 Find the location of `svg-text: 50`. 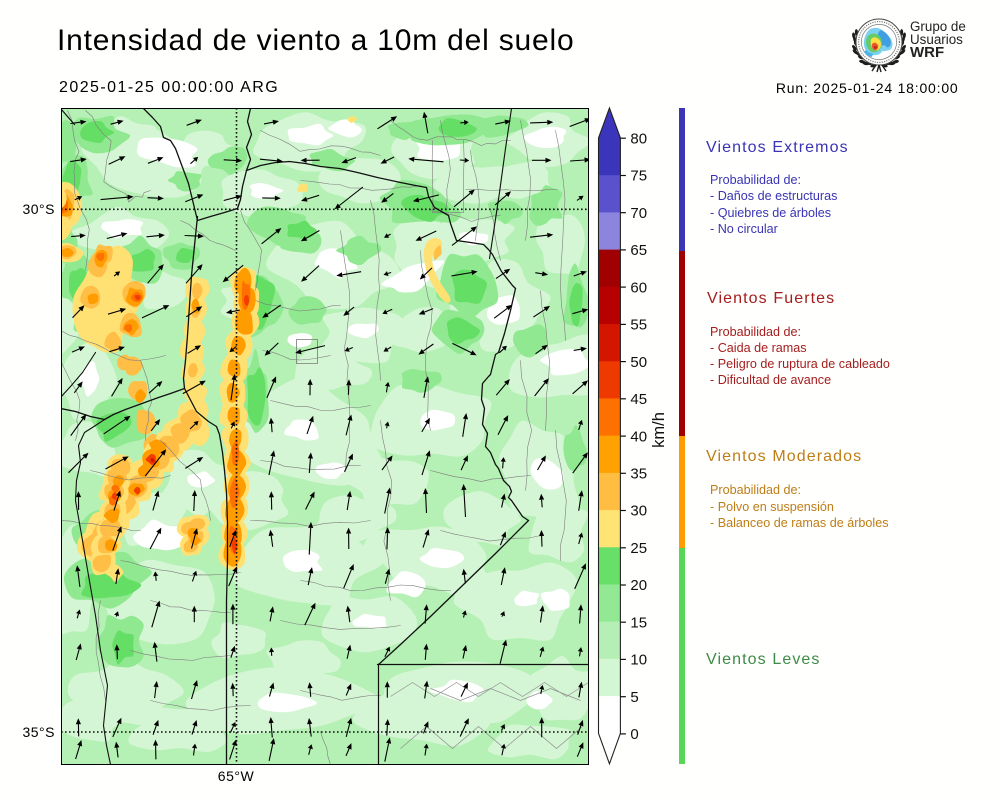

svg-text: 50 is located at coordinates (638, 362).